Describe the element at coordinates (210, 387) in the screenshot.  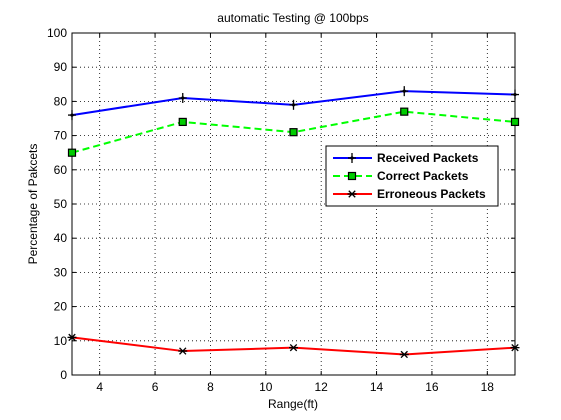
I see `x-tick-label: 8` at that location.